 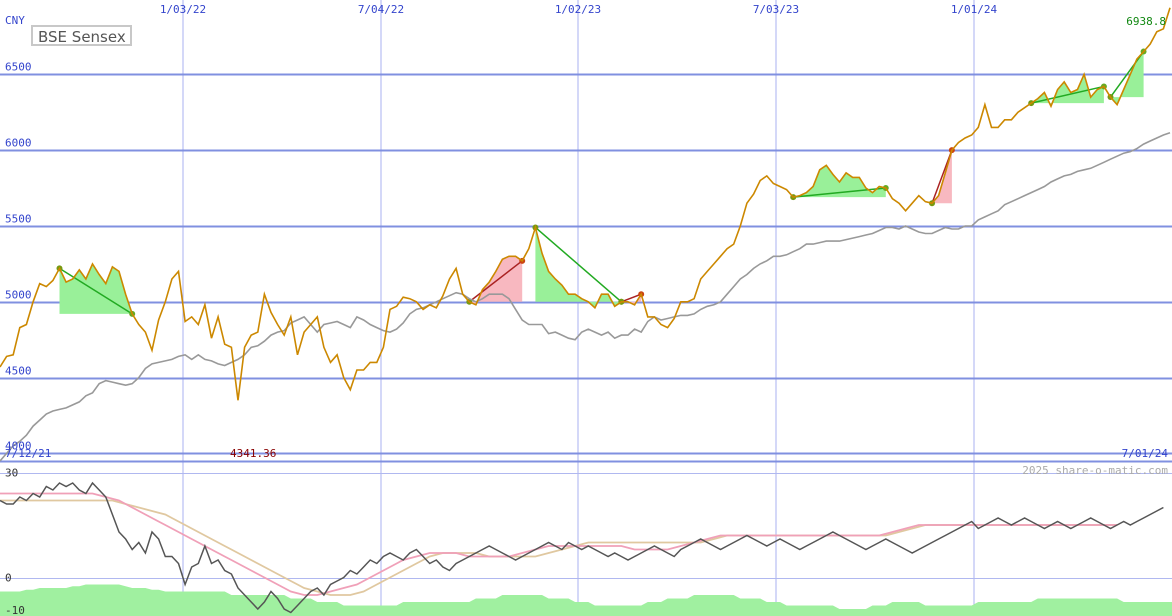 I want to click on last-value-label: 6938.8, so click(x=1146, y=21).